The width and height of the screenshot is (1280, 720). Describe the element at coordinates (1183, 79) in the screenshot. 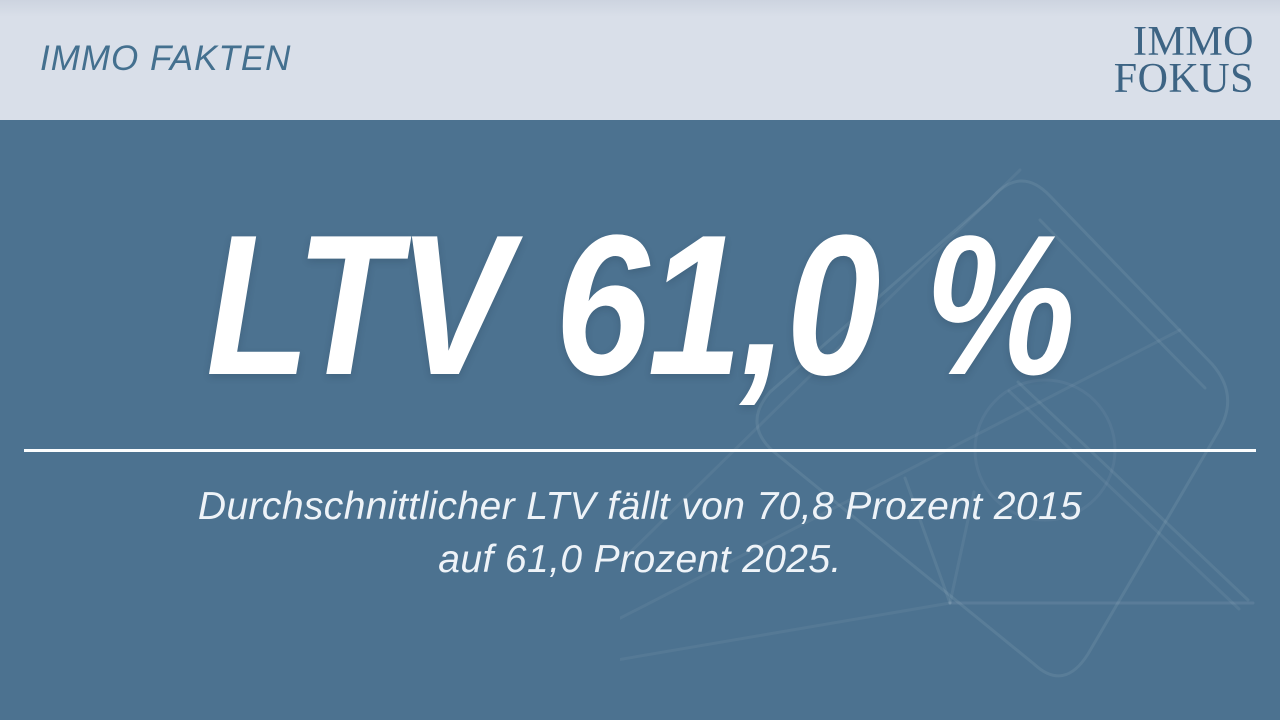

I see `logo-line-2: FOKUS` at that location.